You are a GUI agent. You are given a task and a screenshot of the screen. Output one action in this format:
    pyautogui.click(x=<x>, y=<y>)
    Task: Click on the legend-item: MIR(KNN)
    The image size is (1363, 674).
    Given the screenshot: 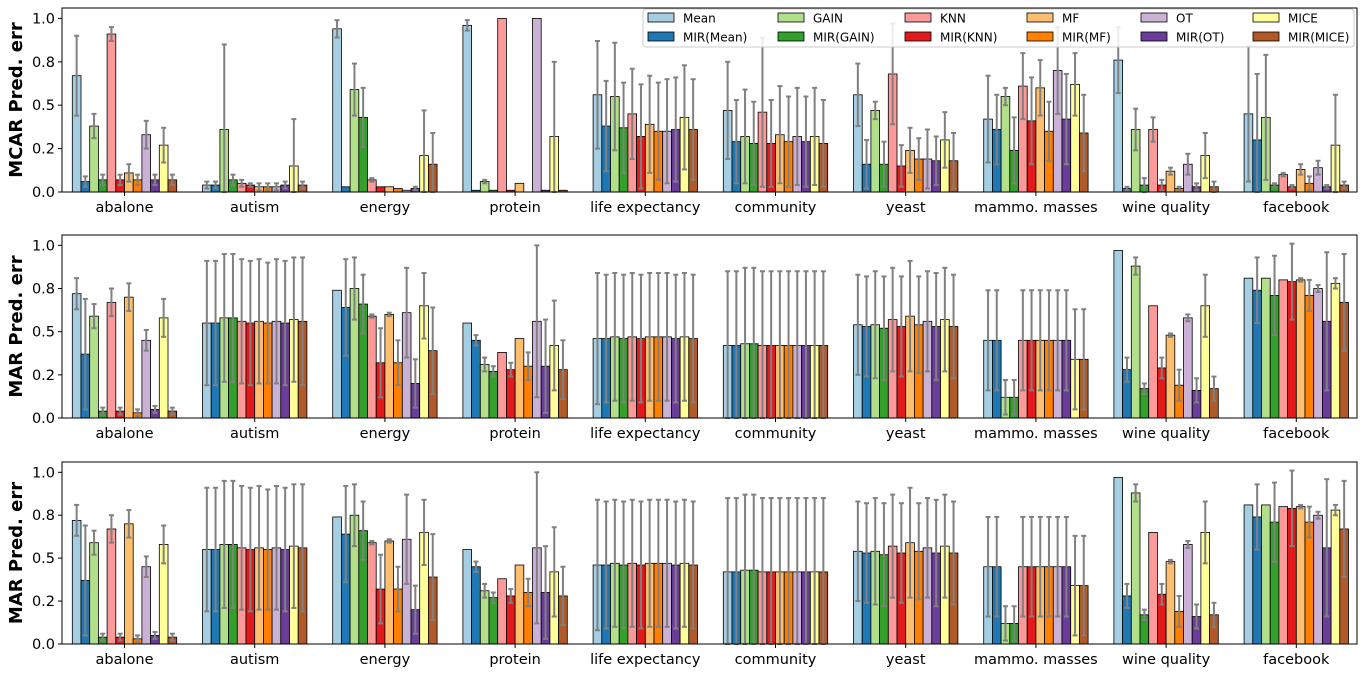 What is the action you would take?
    pyautogui.click(x=950, y=38)
    